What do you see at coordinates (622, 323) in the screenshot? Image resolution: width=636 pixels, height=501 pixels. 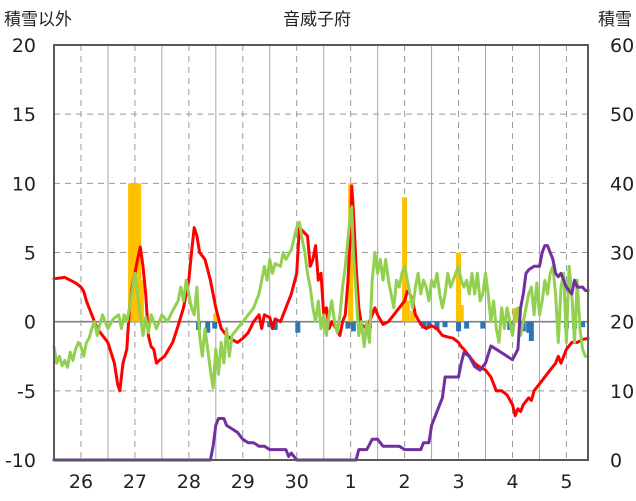 I see `right-tick-label: 20` at bounding box center [622, 323].